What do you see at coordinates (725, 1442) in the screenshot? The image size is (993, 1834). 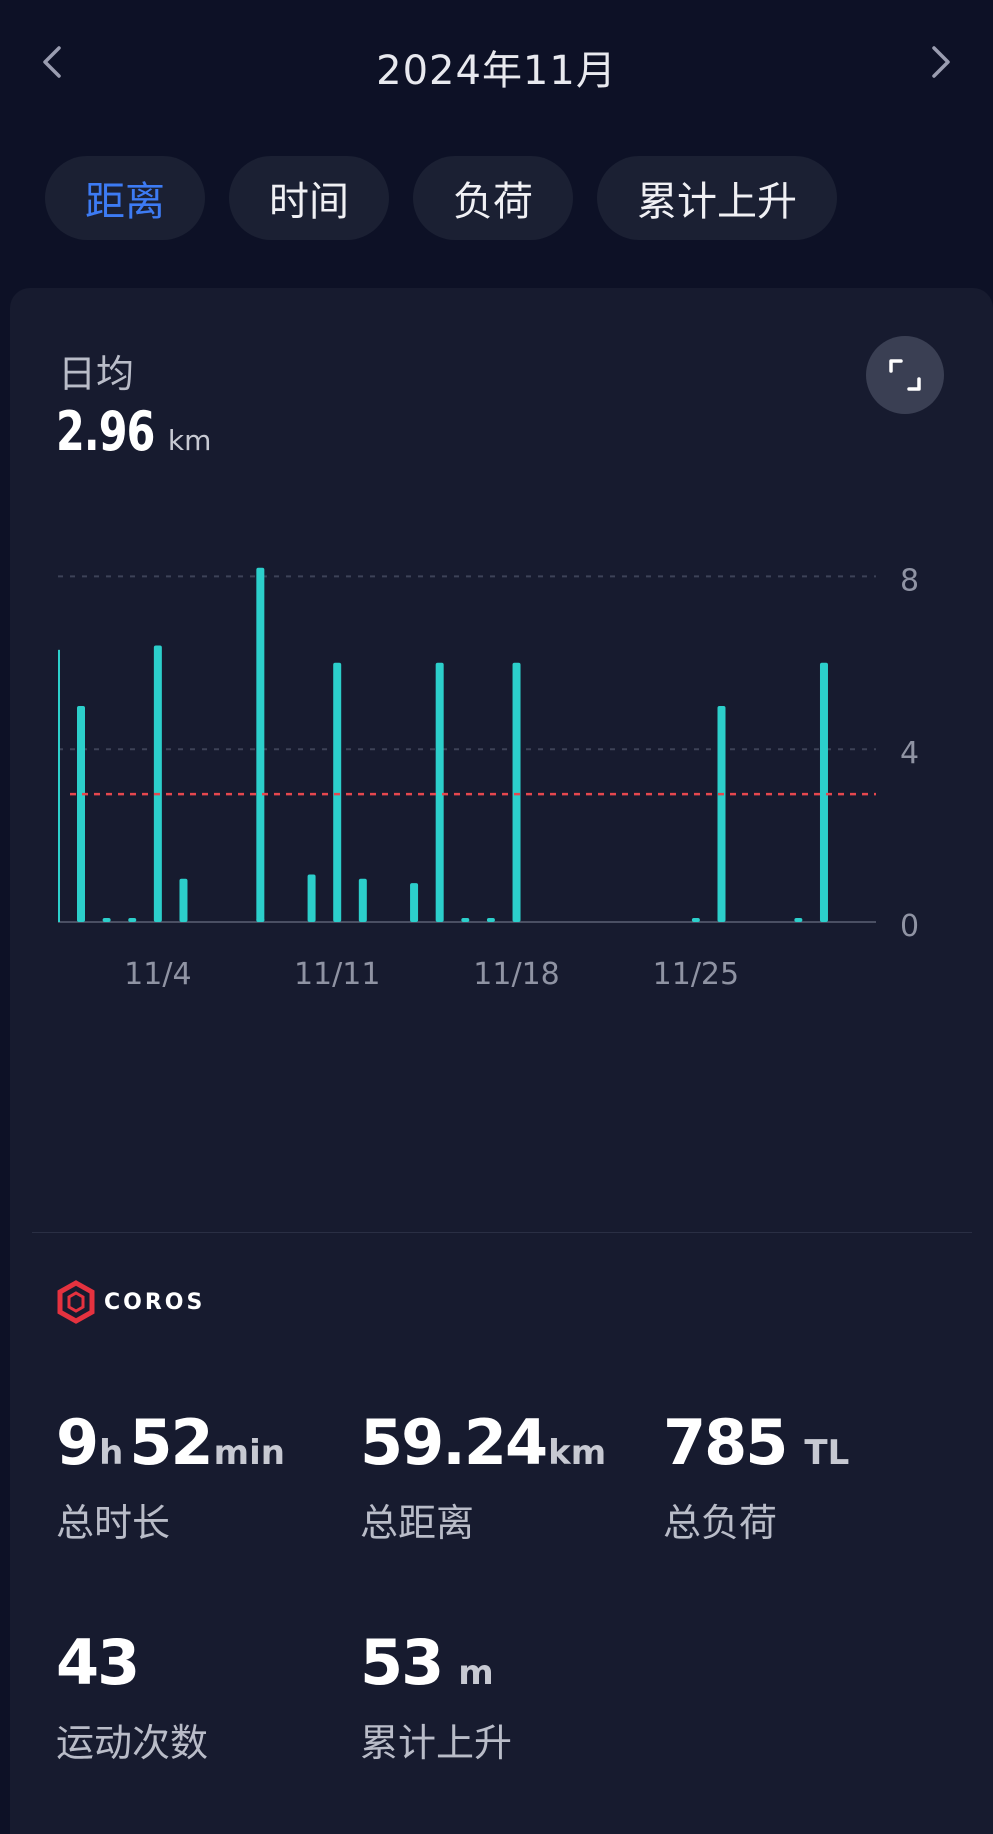 I see `stat-value: 785` at bounding box center [725, 1442].